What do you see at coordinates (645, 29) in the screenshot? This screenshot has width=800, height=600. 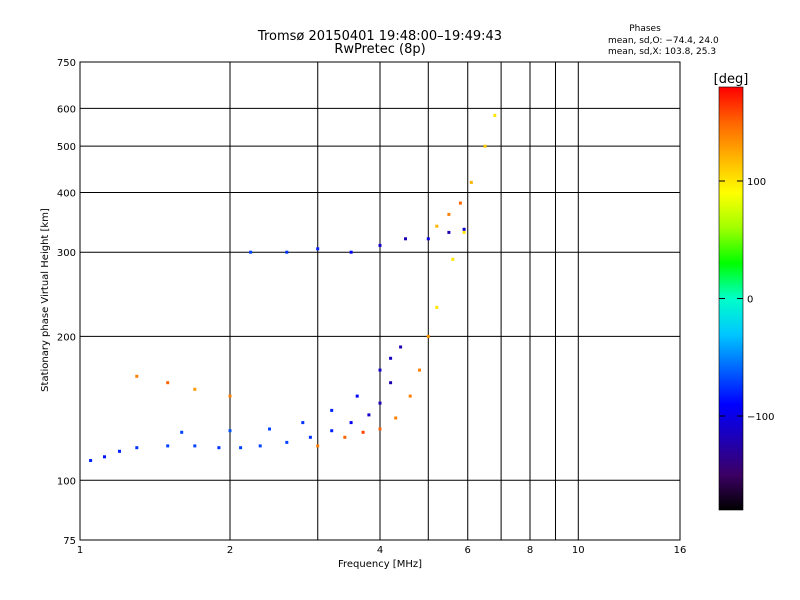 I see `phase-stats-header: Phases` at bounding box center [645, 29].